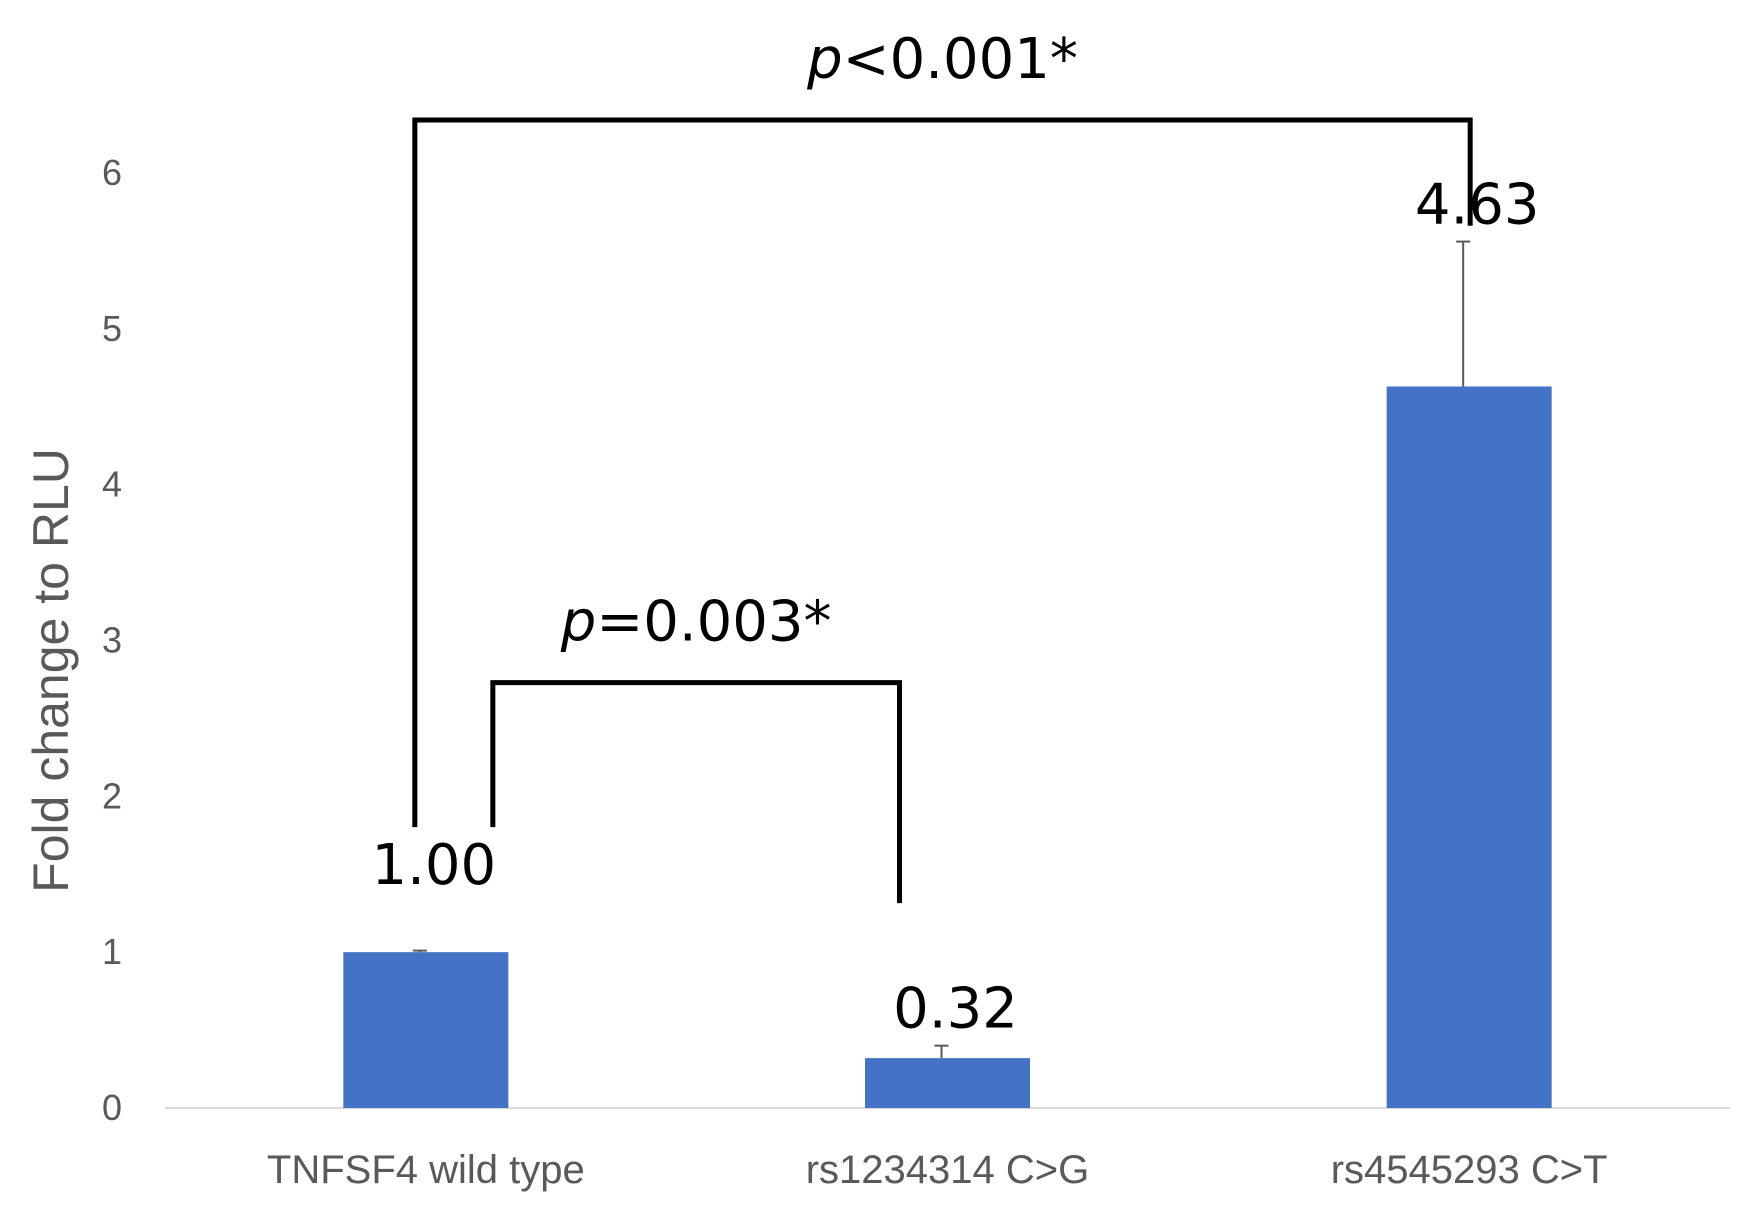 The height and width of the screenshot is (1210, 1742). What do you see at coordinates (112, 795) in the screenshot?
I see `y-tick-label: 2` at bounding box center [112, 795].